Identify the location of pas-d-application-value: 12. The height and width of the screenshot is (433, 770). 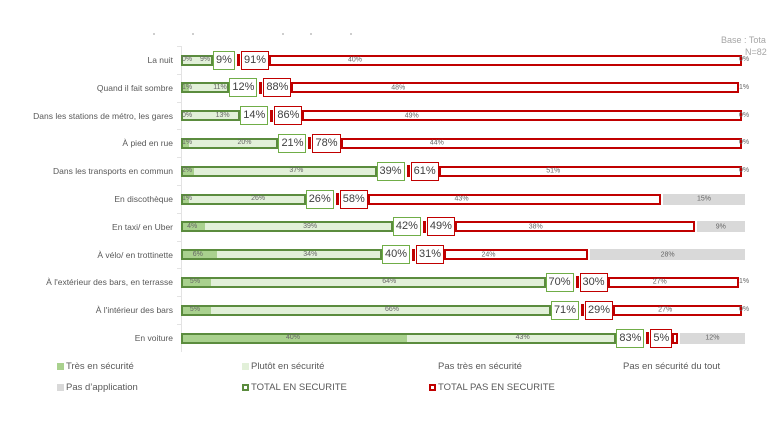
(712, 338).